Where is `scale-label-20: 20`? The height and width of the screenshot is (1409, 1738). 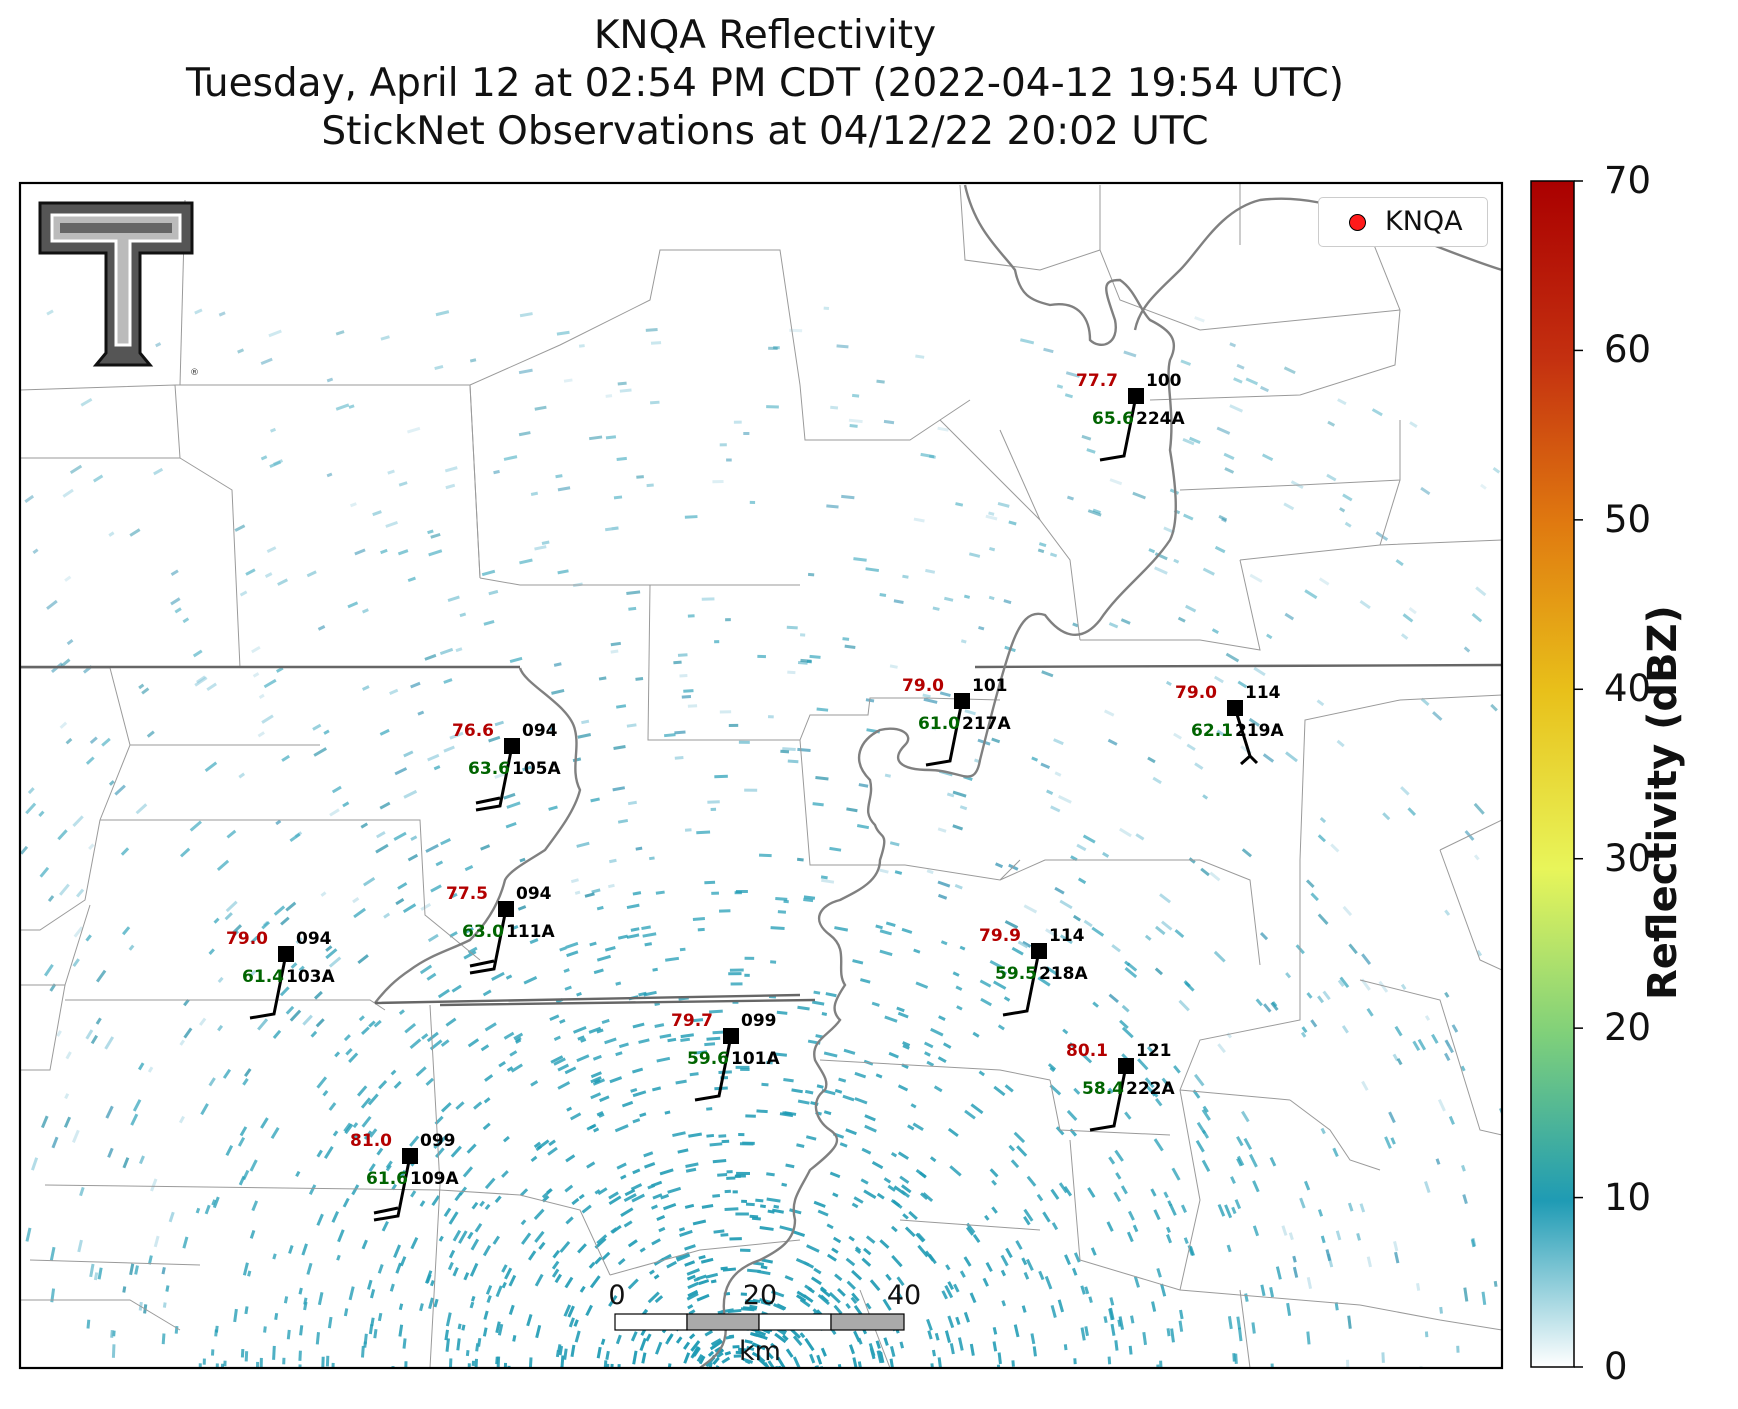 scale-label-20: 20 is located at coordinates (760, 1295).